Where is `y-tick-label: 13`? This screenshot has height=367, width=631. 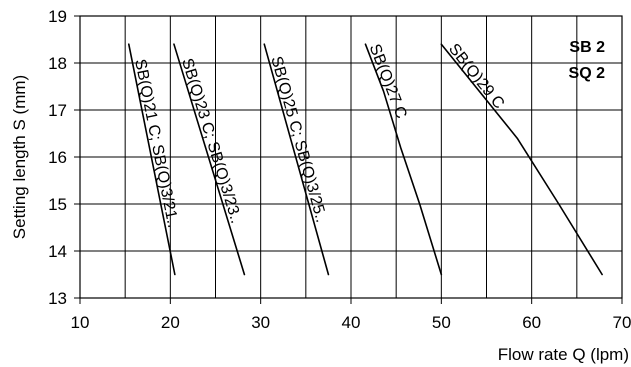 y-tick-label: 13 is located at coordinates (57, 298).